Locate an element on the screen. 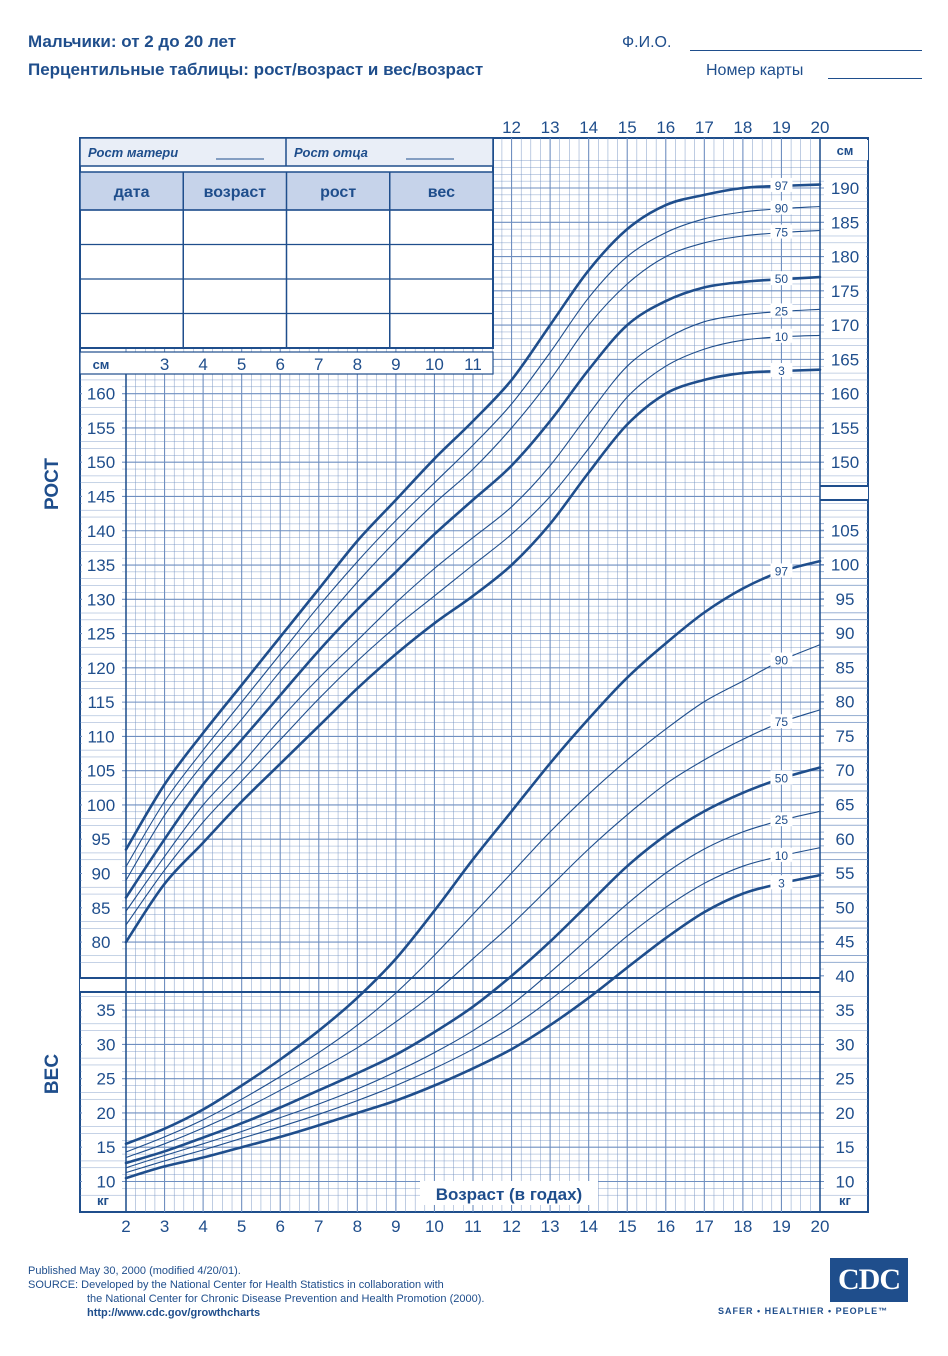 The width and height of the screenshot is (948, 1356). mid-age-tick-9: 9 is located at coordinates (395, 364).